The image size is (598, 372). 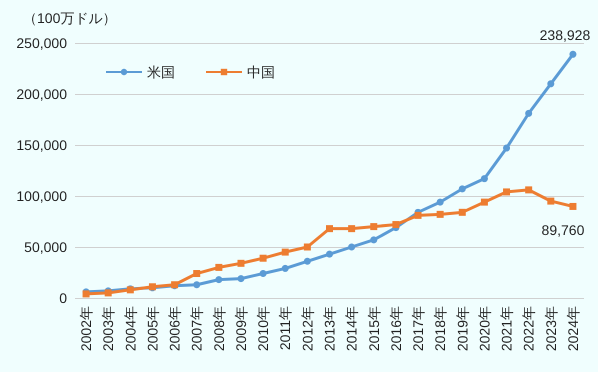 I want to click on data-label: 89,760, so click(x=563, y=230).